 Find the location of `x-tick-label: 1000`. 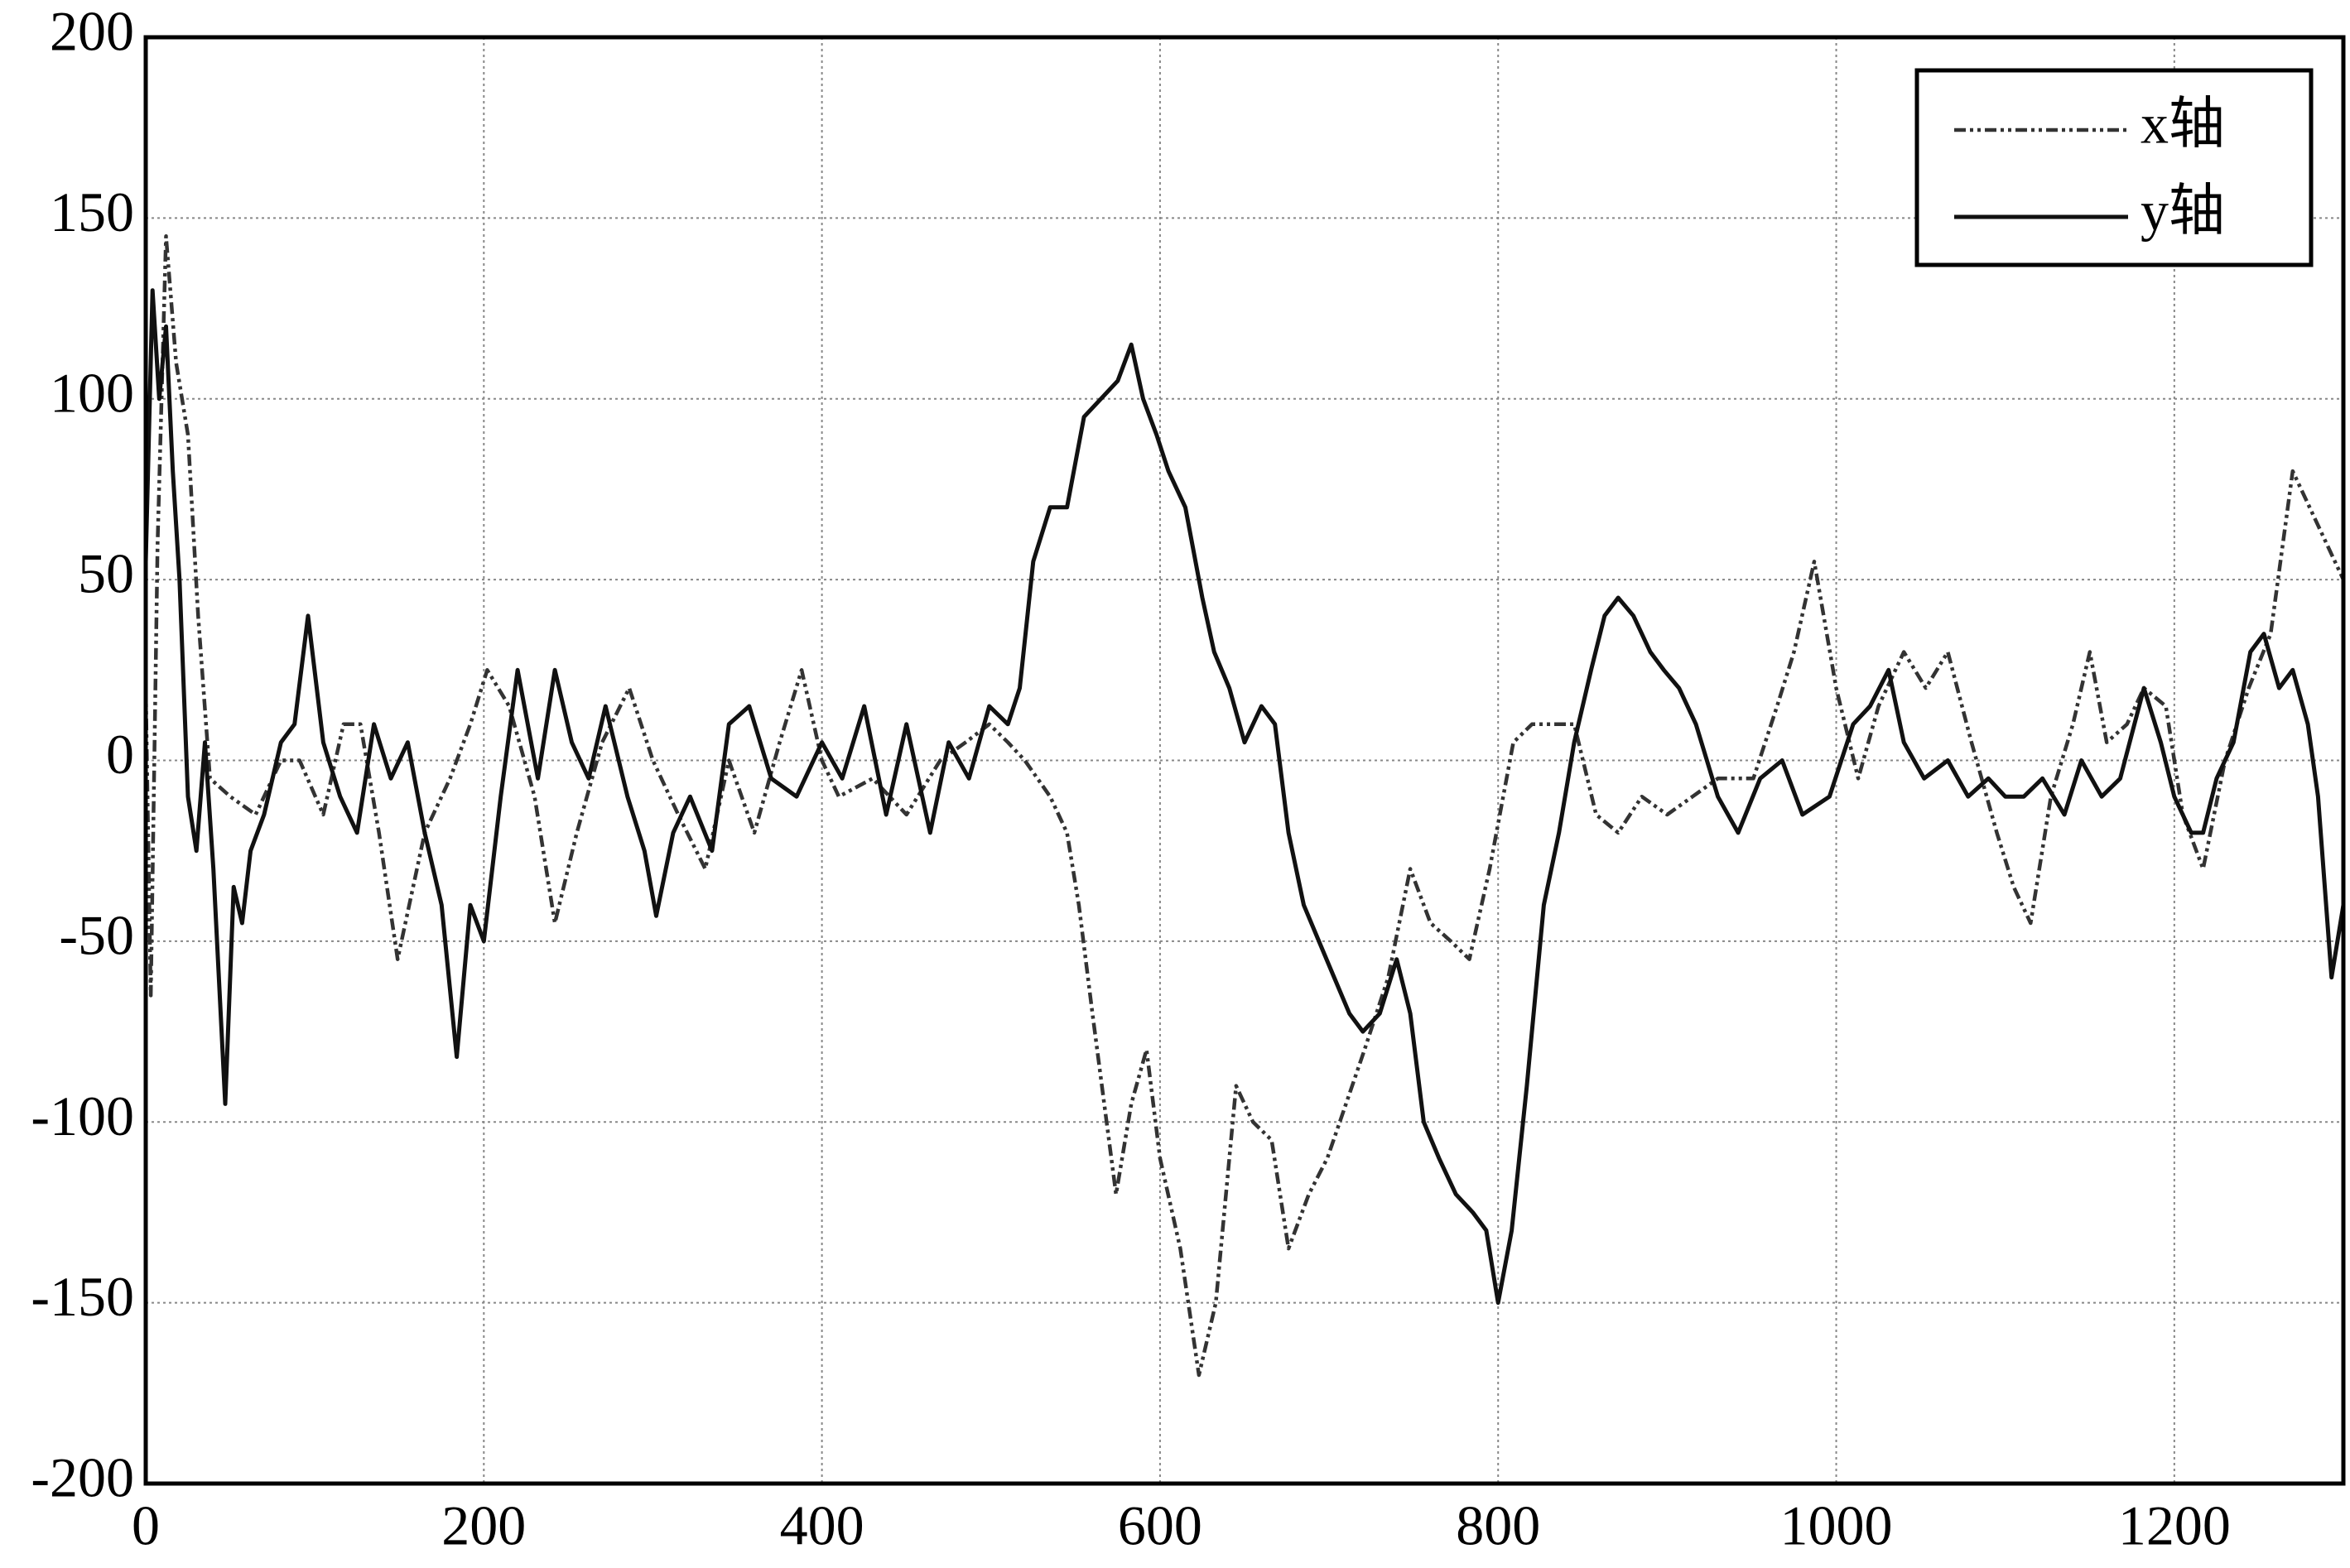

x-tick-label: 1000 is located at coordinates (1836, 1525).